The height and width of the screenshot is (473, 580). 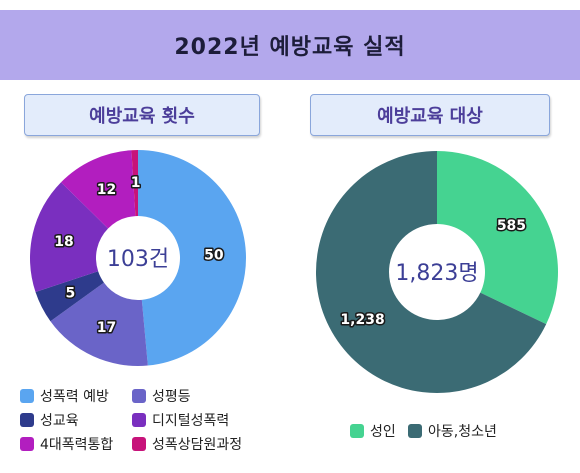 I want to click on legend-label: 성교육, so click(x=59, y=421).